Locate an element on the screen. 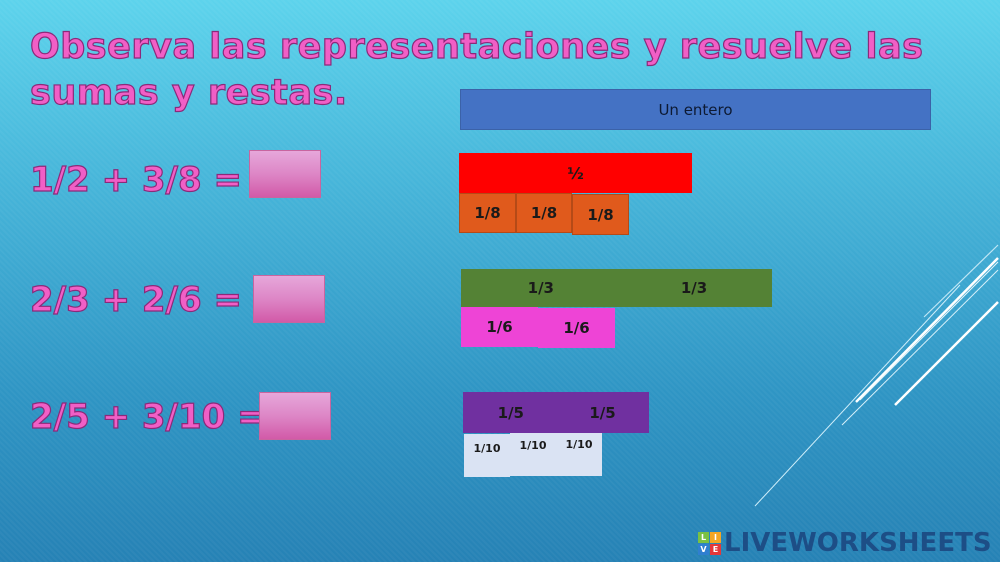  equation-1: 1/2 + 3/8 = is located at coordinates (135, 179).